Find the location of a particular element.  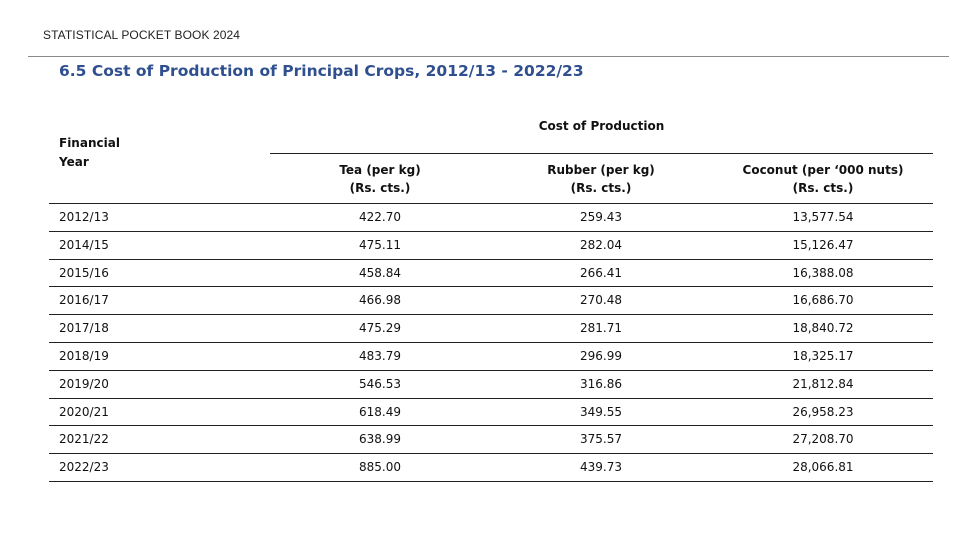

rubber-column-unit: (Rs. cts.) is located at coordinates (601, 188).